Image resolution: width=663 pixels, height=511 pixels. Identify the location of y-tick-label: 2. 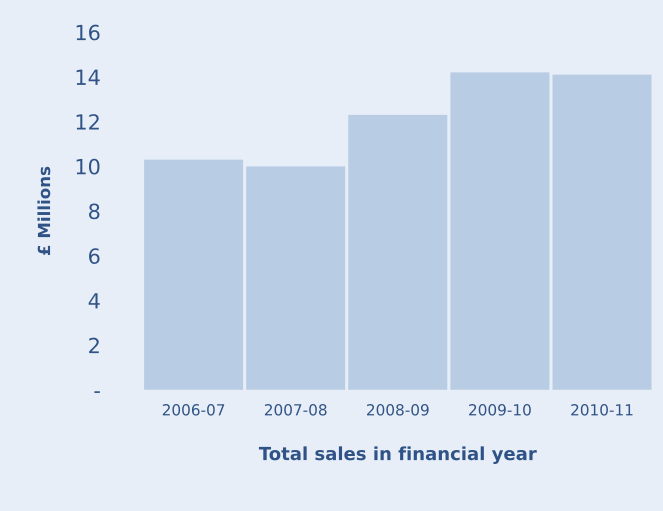
(94, 346).